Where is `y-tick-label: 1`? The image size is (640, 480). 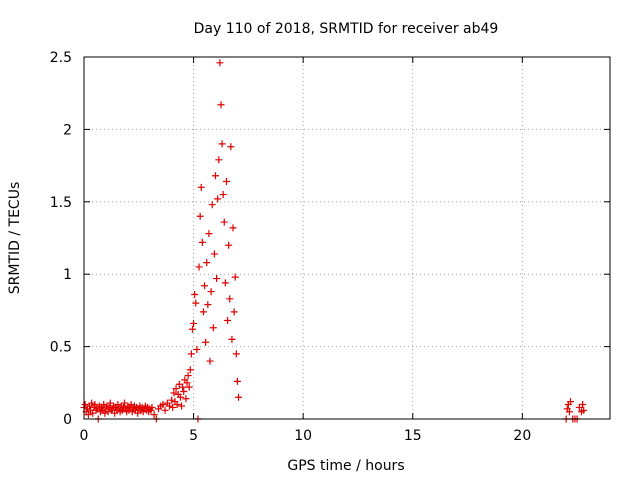
y-tick-label: 1 is located at coordinates (67, 275).